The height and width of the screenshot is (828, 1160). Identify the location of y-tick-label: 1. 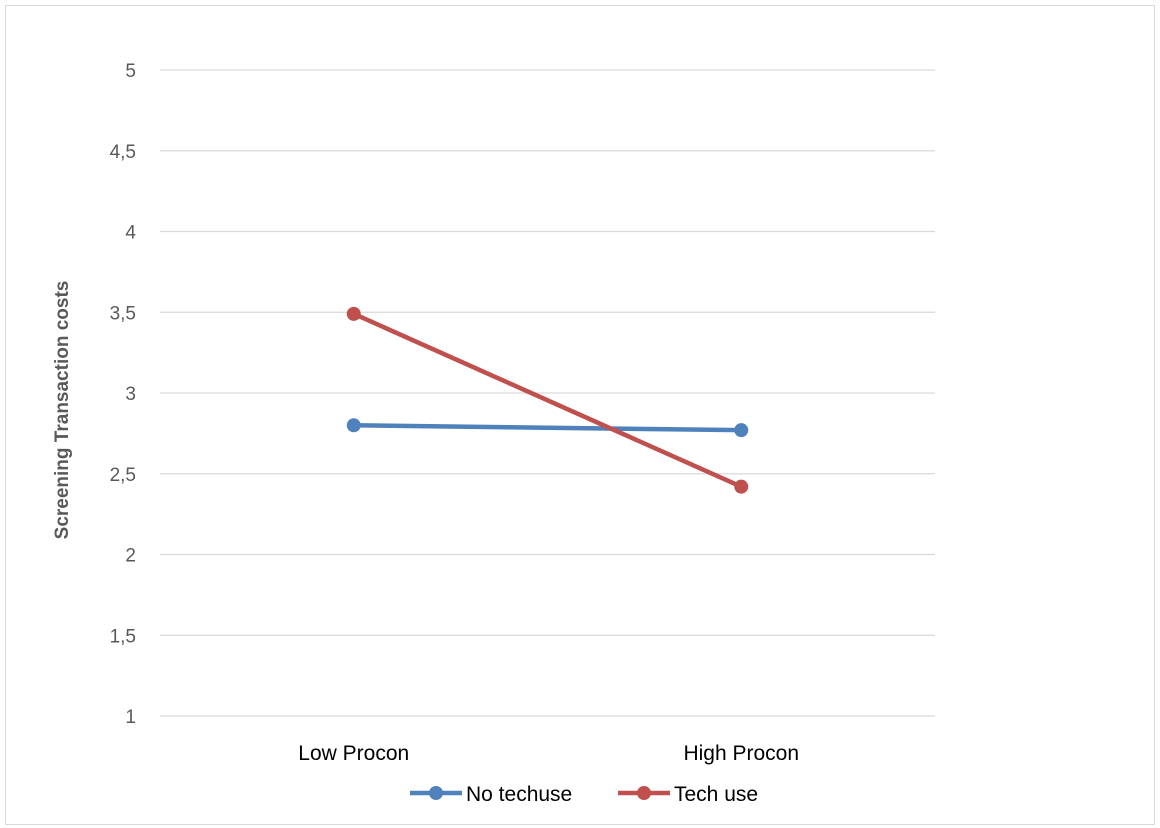
(130, 717).